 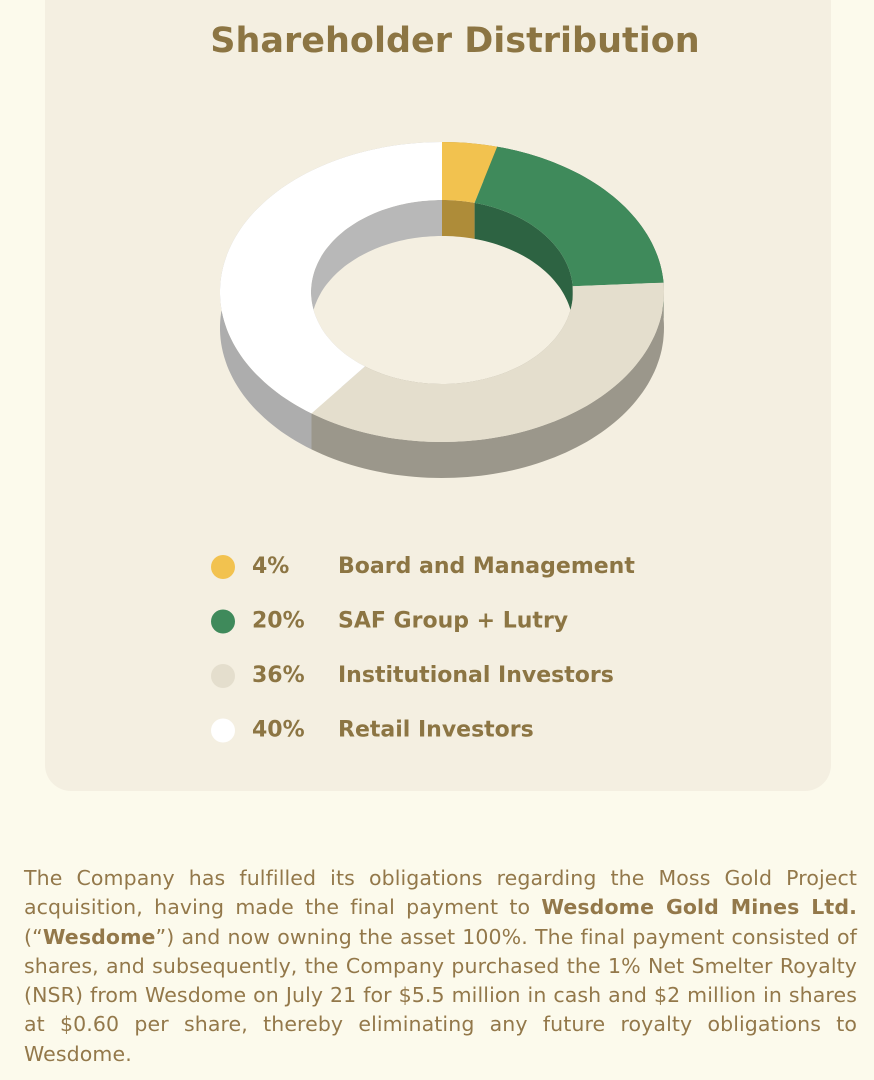 I want to click on slice-wall, so click(x=487, y=380).